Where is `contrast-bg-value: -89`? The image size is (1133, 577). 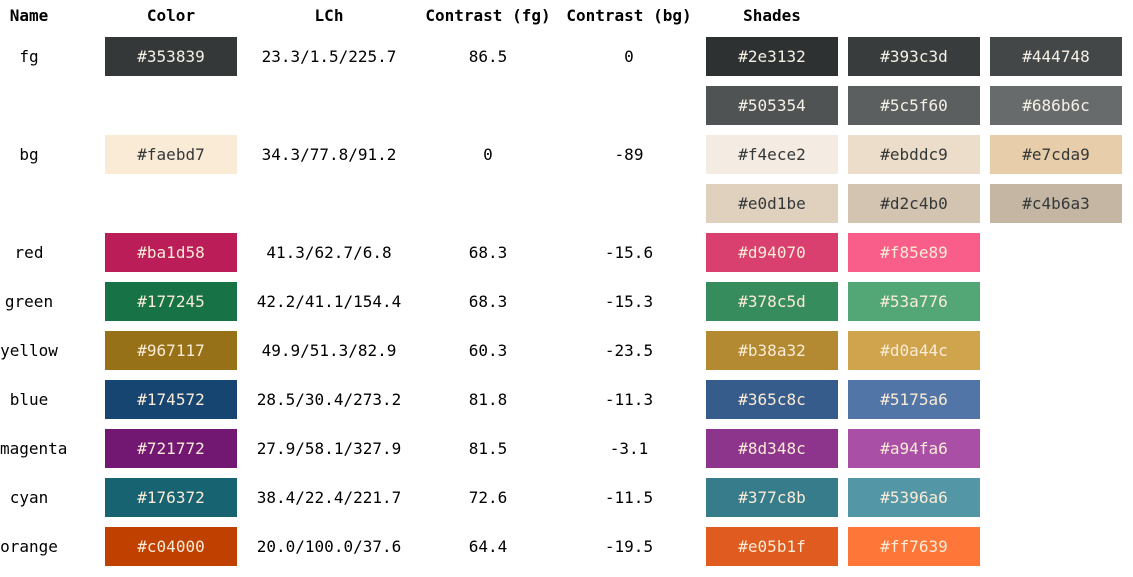 contrast-bg-value: -89 is located at coordinates (629, 154).